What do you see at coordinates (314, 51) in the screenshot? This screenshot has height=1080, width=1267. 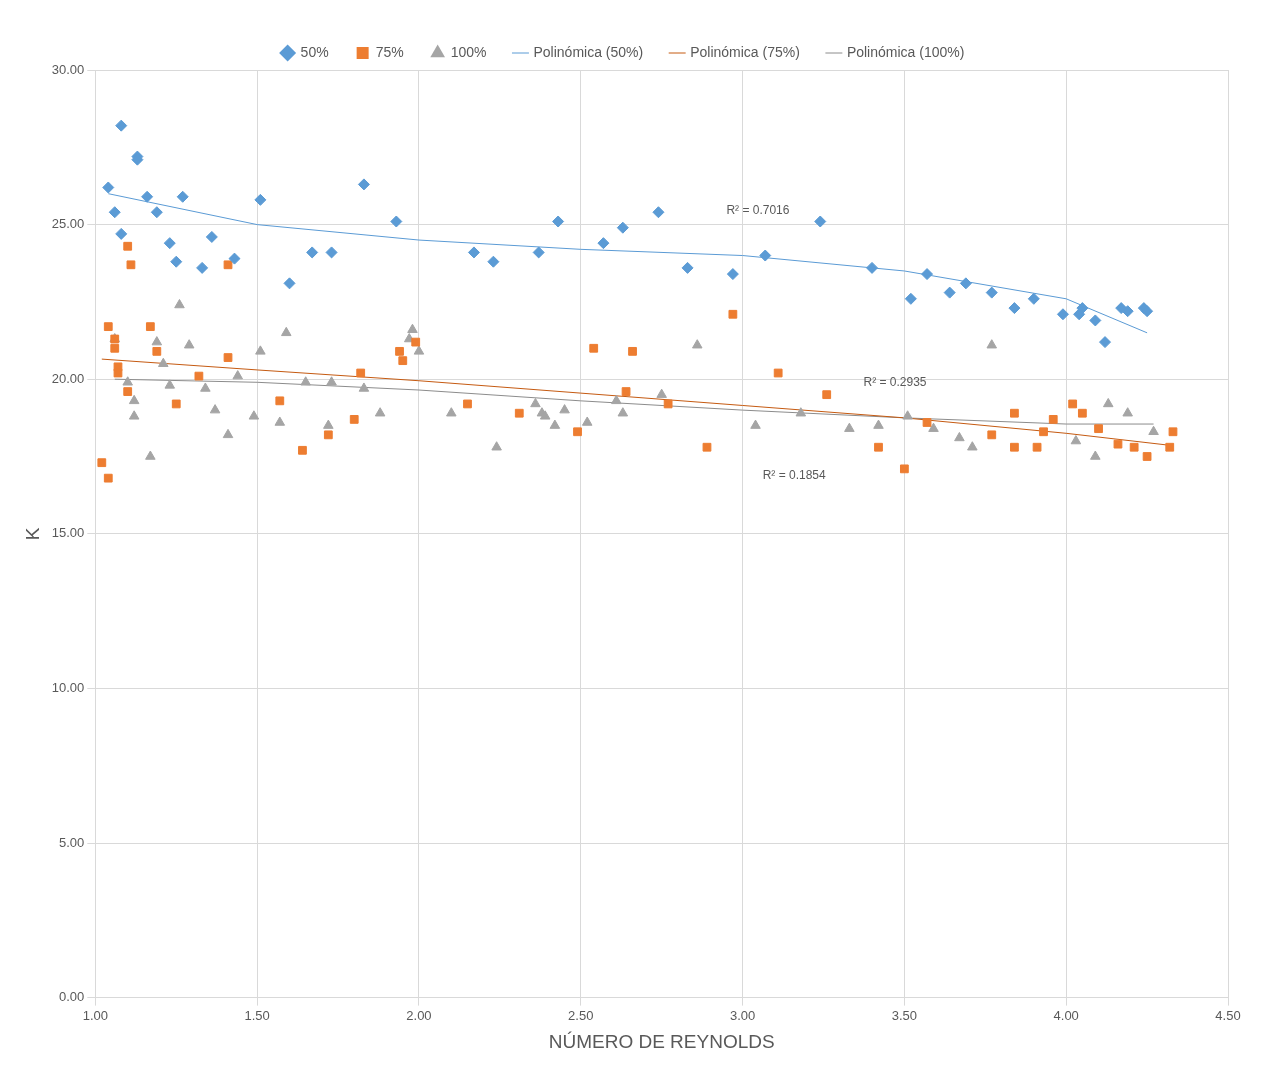 I see `legend-label: 50%` at bounding box center [314, 51].